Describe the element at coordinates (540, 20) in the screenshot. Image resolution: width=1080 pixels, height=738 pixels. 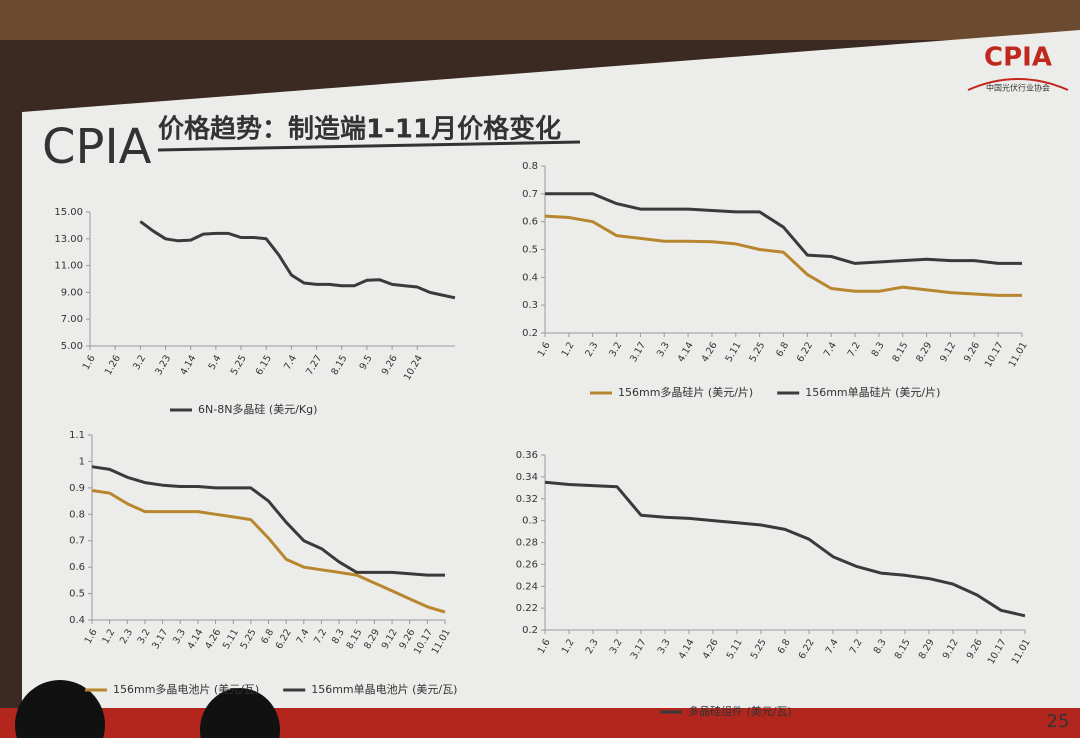
I see `ceiling` at that location.